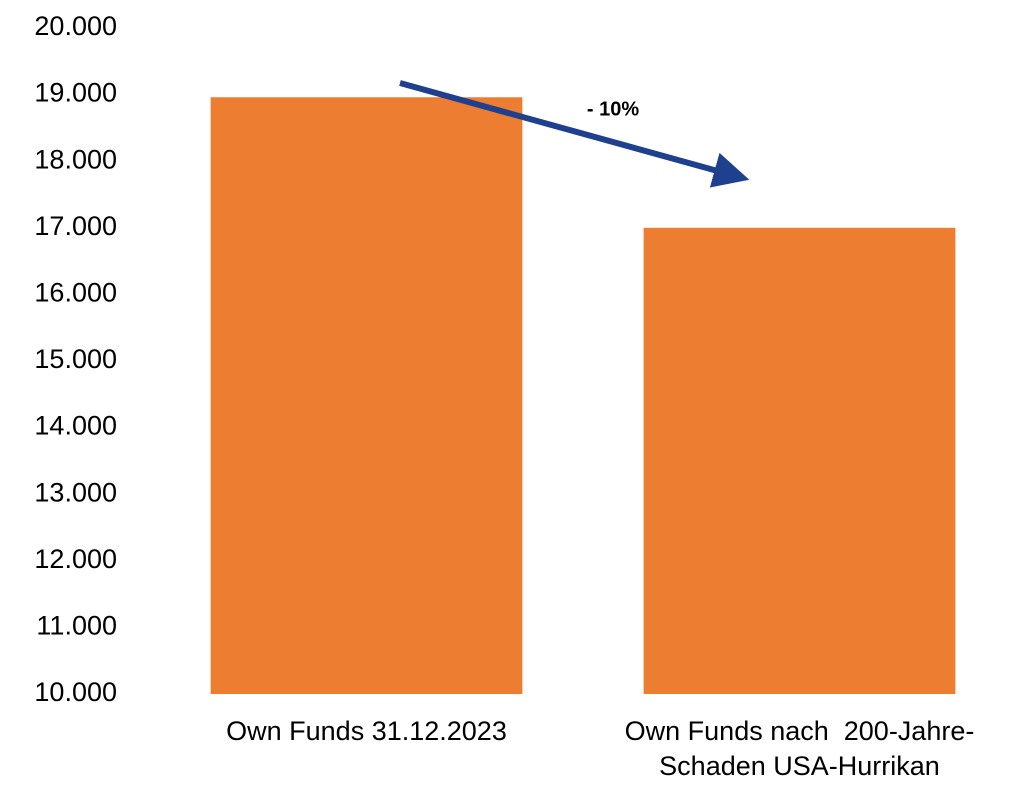  I want to click on y-tick-label: 16.000, so click(75, 293).